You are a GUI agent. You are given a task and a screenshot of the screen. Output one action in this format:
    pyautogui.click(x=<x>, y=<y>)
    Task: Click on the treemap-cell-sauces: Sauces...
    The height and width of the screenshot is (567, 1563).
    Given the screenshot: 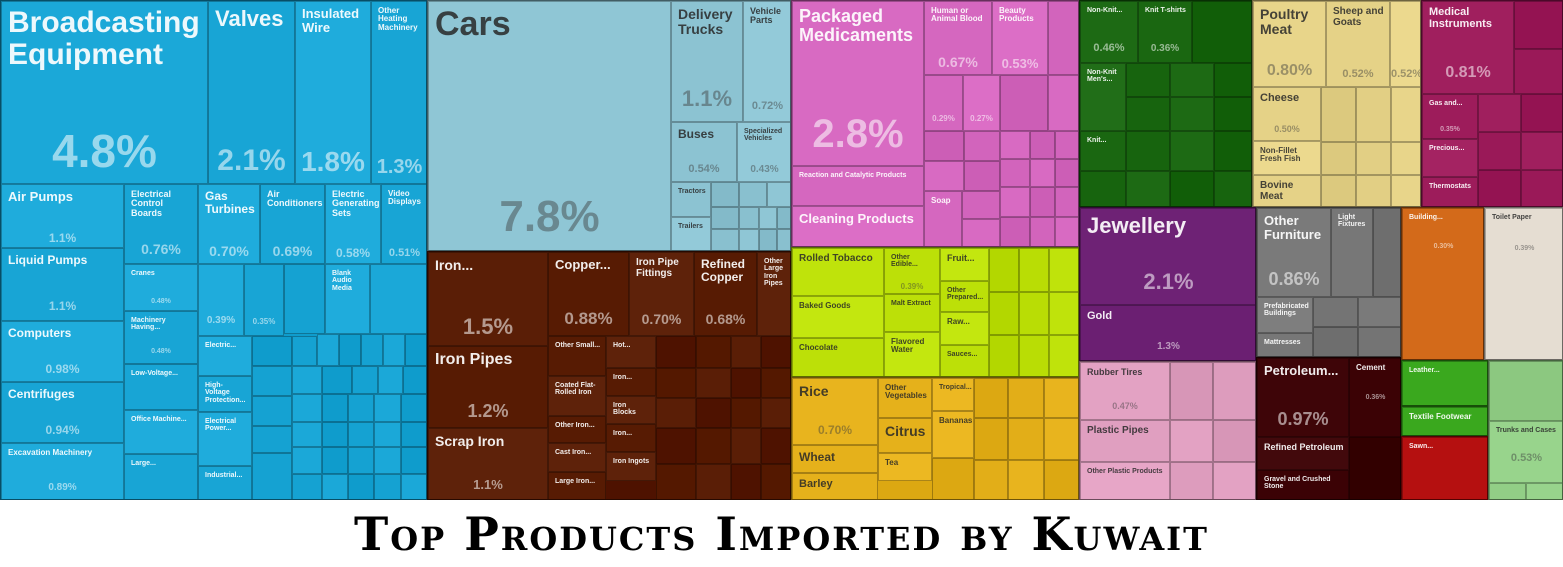 What is the action you would take?
    pyautogui.click(x=964, y=360)
    